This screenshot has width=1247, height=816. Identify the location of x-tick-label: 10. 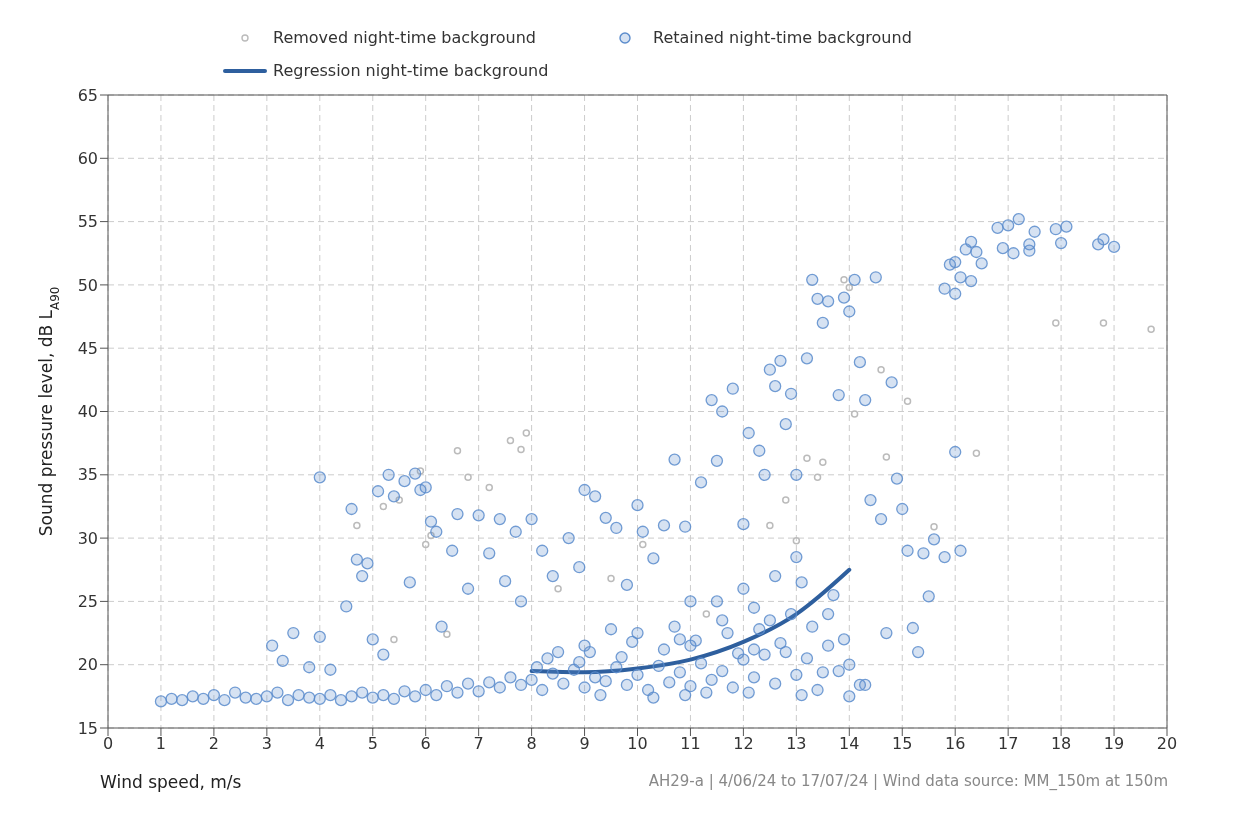
(637, 744).